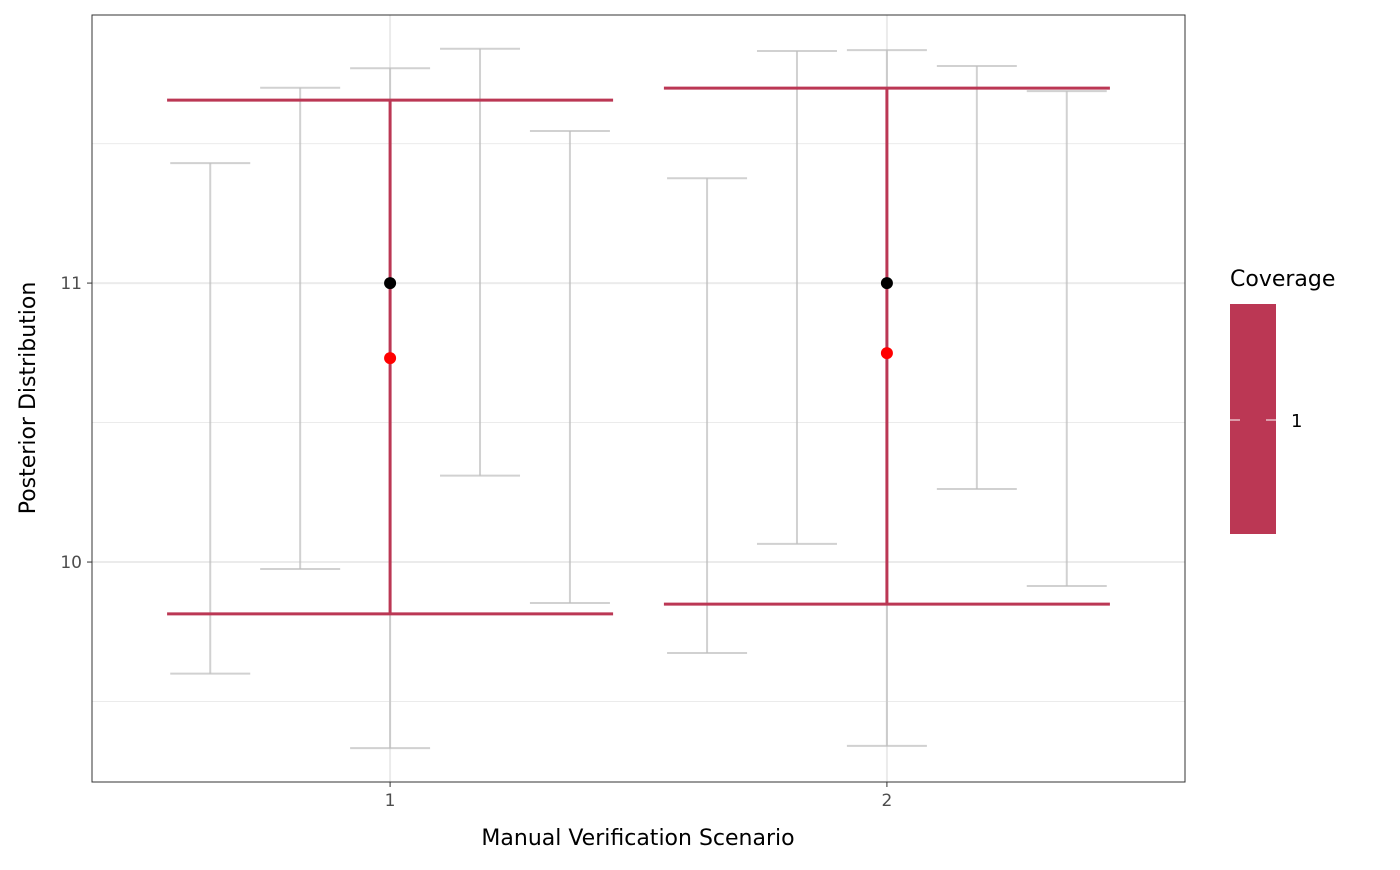 This screenshot has height=870, width=1400. I want to click on legend-label: 1, so click(1296, 421).